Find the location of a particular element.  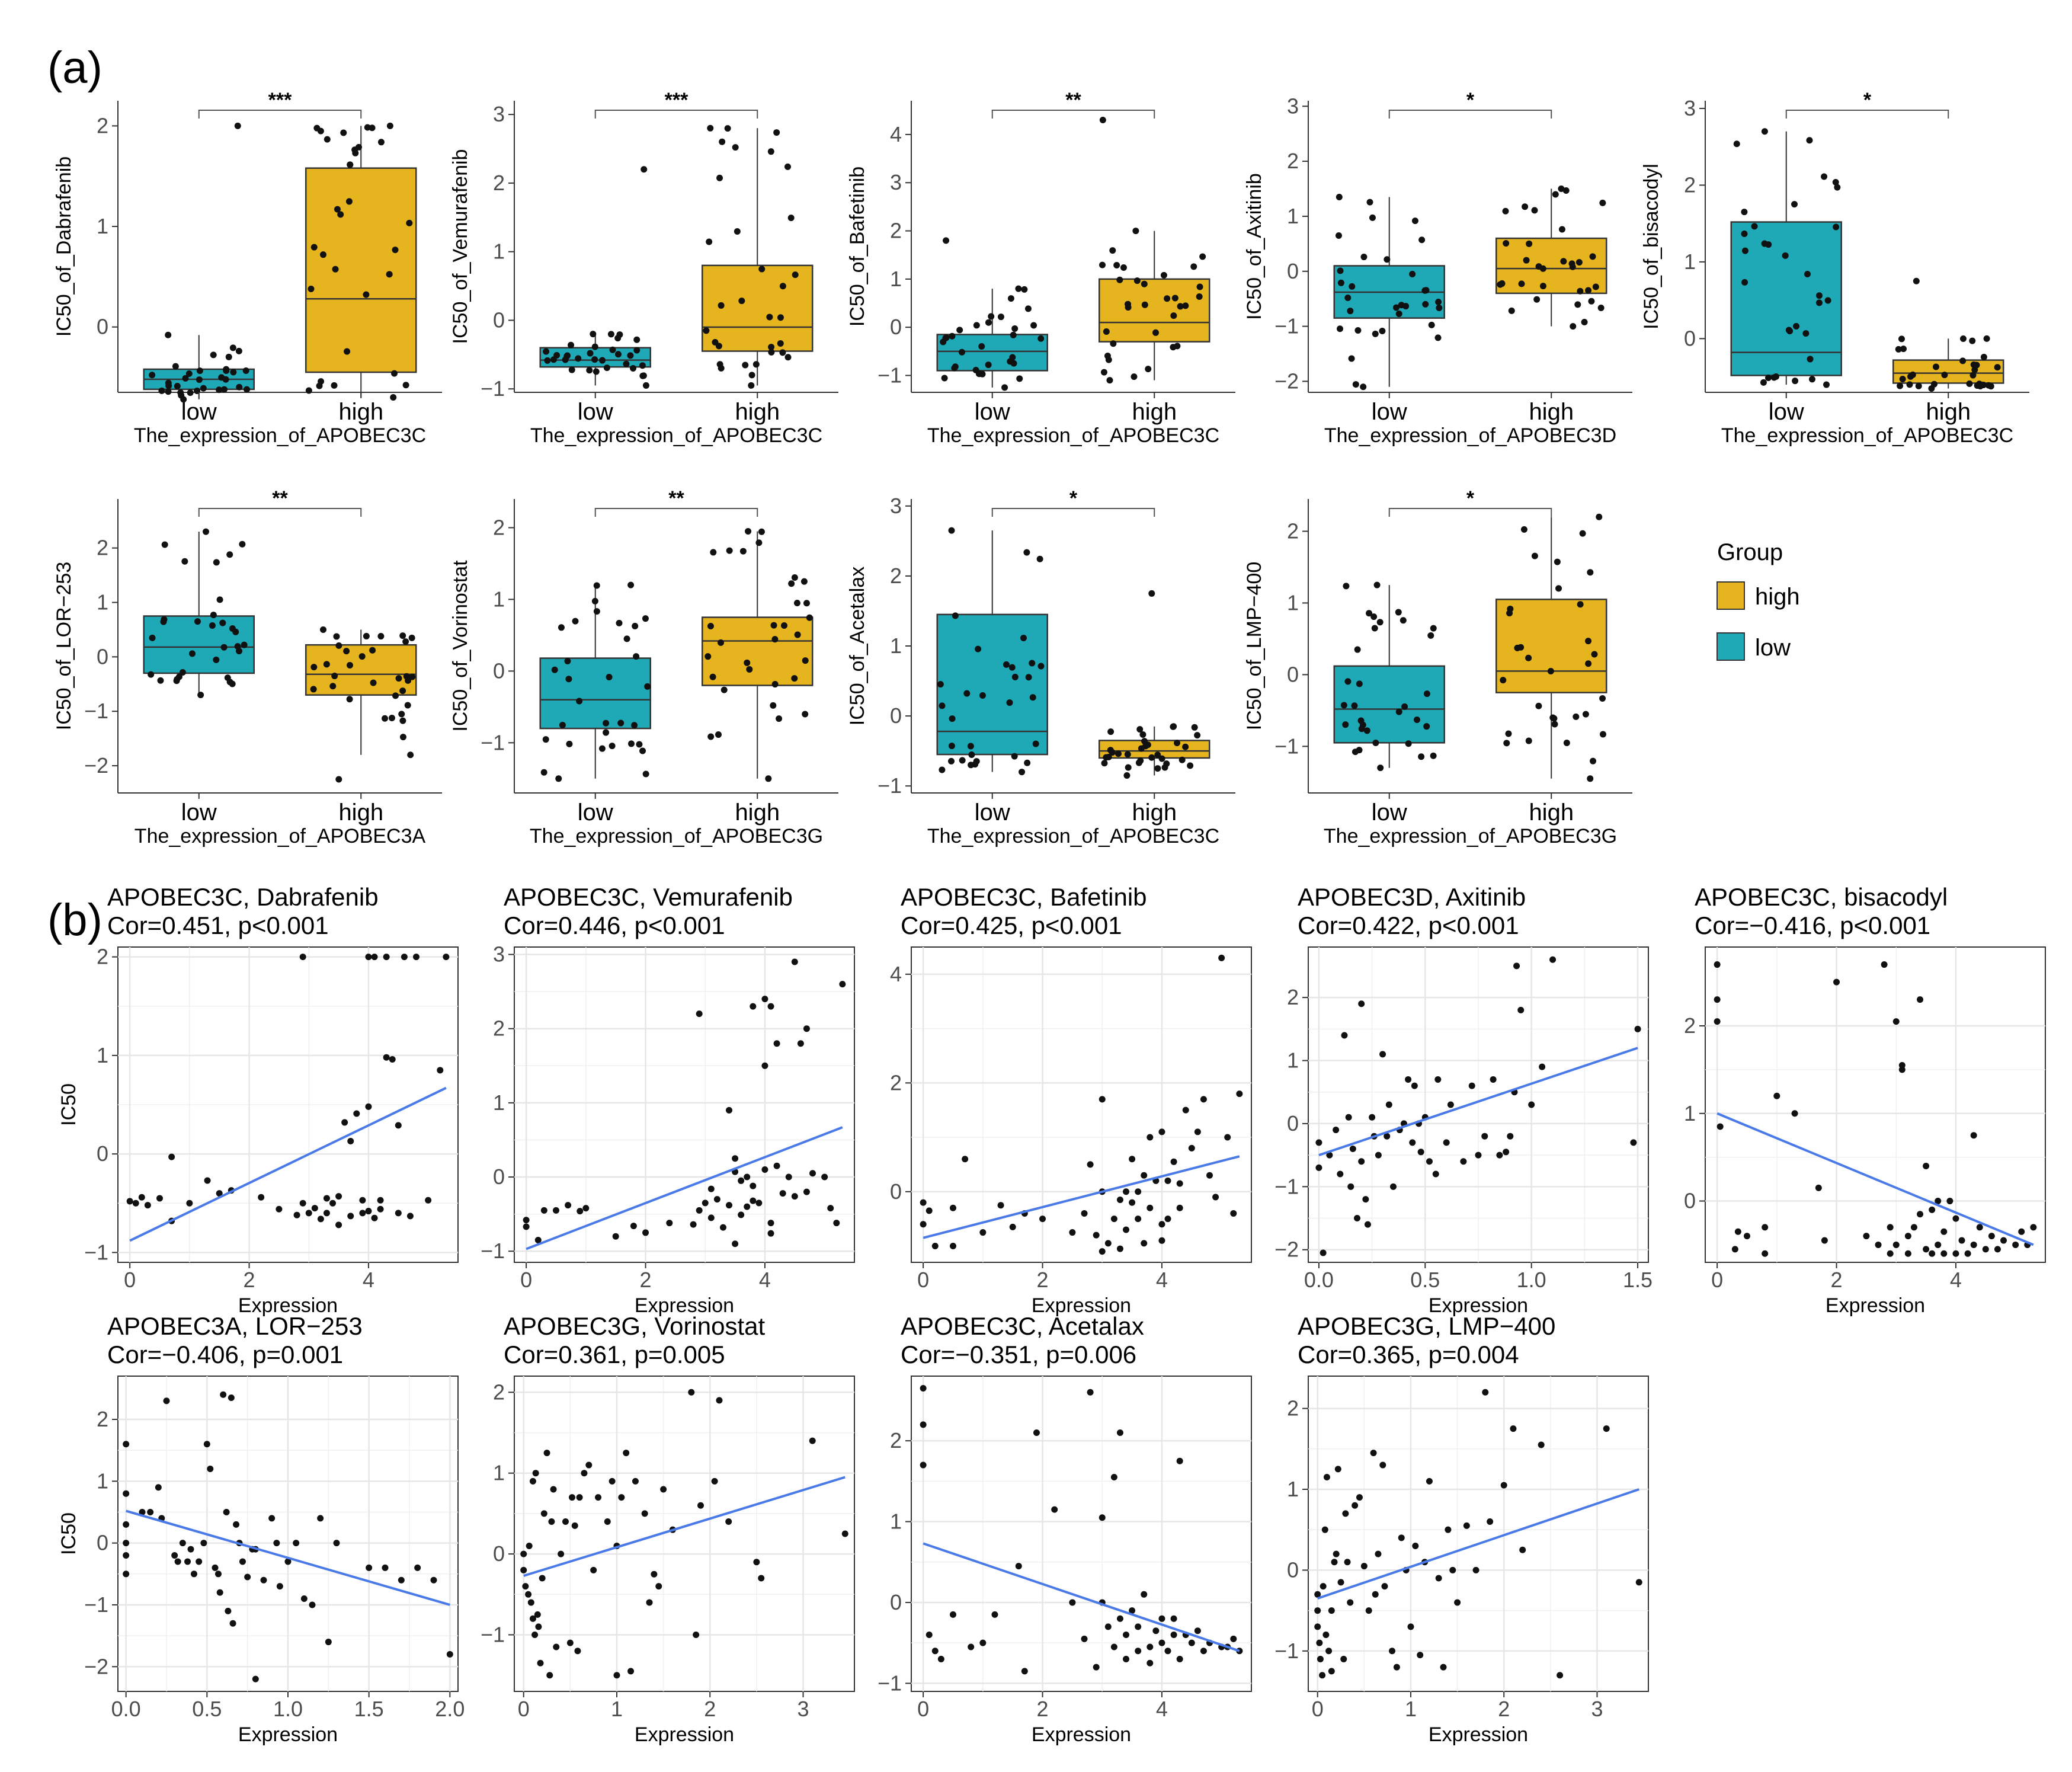

plot-title: APOBEC3C, Acetalax is located at coordinates (1022, 1326).